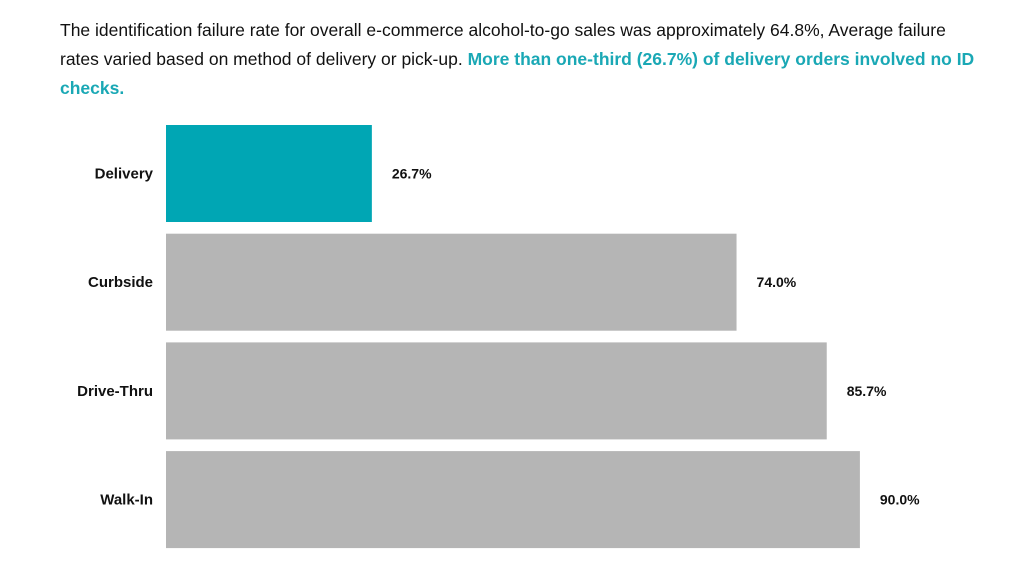  What do you see at coordinates (124, 174) in the screenshot?
I see `category-label: Delivery` at bounding box center [124, 174].